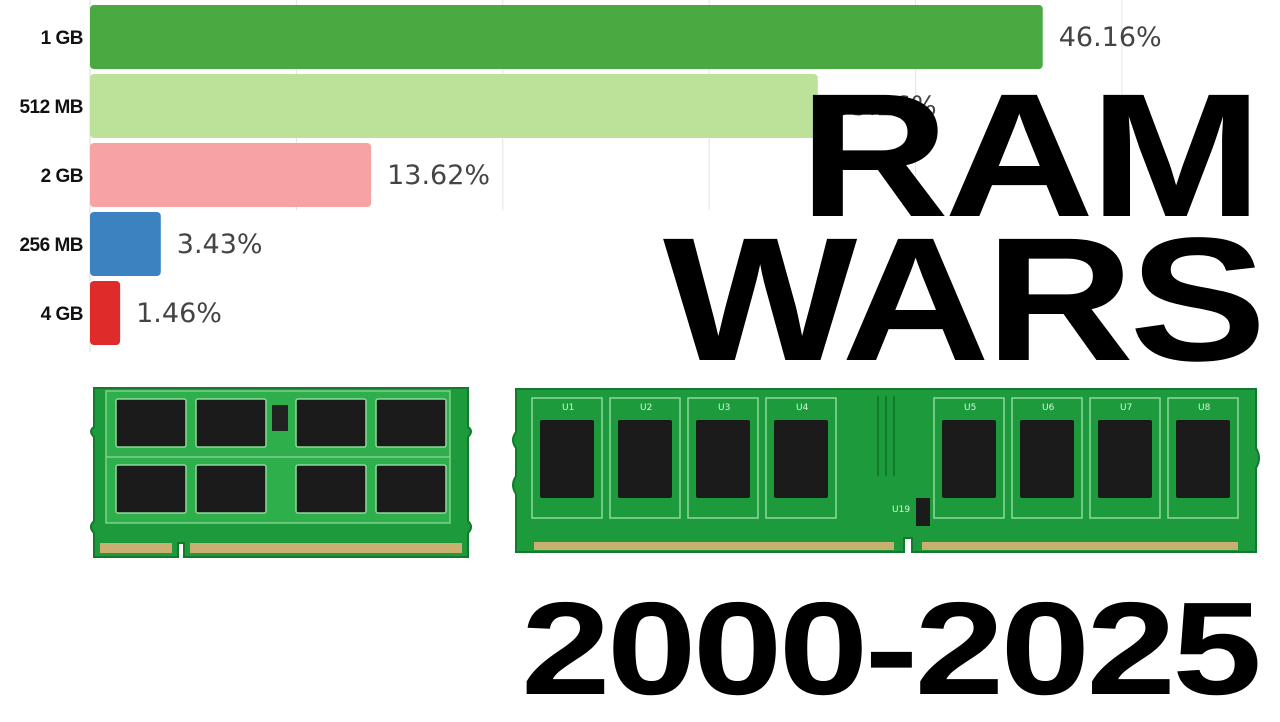 This screenshot has width=1280, height=722. What do you see at coordinates (51, 245) in the screenshot?
I see `category-label: 256 MB` at bounding box center [51, 245].